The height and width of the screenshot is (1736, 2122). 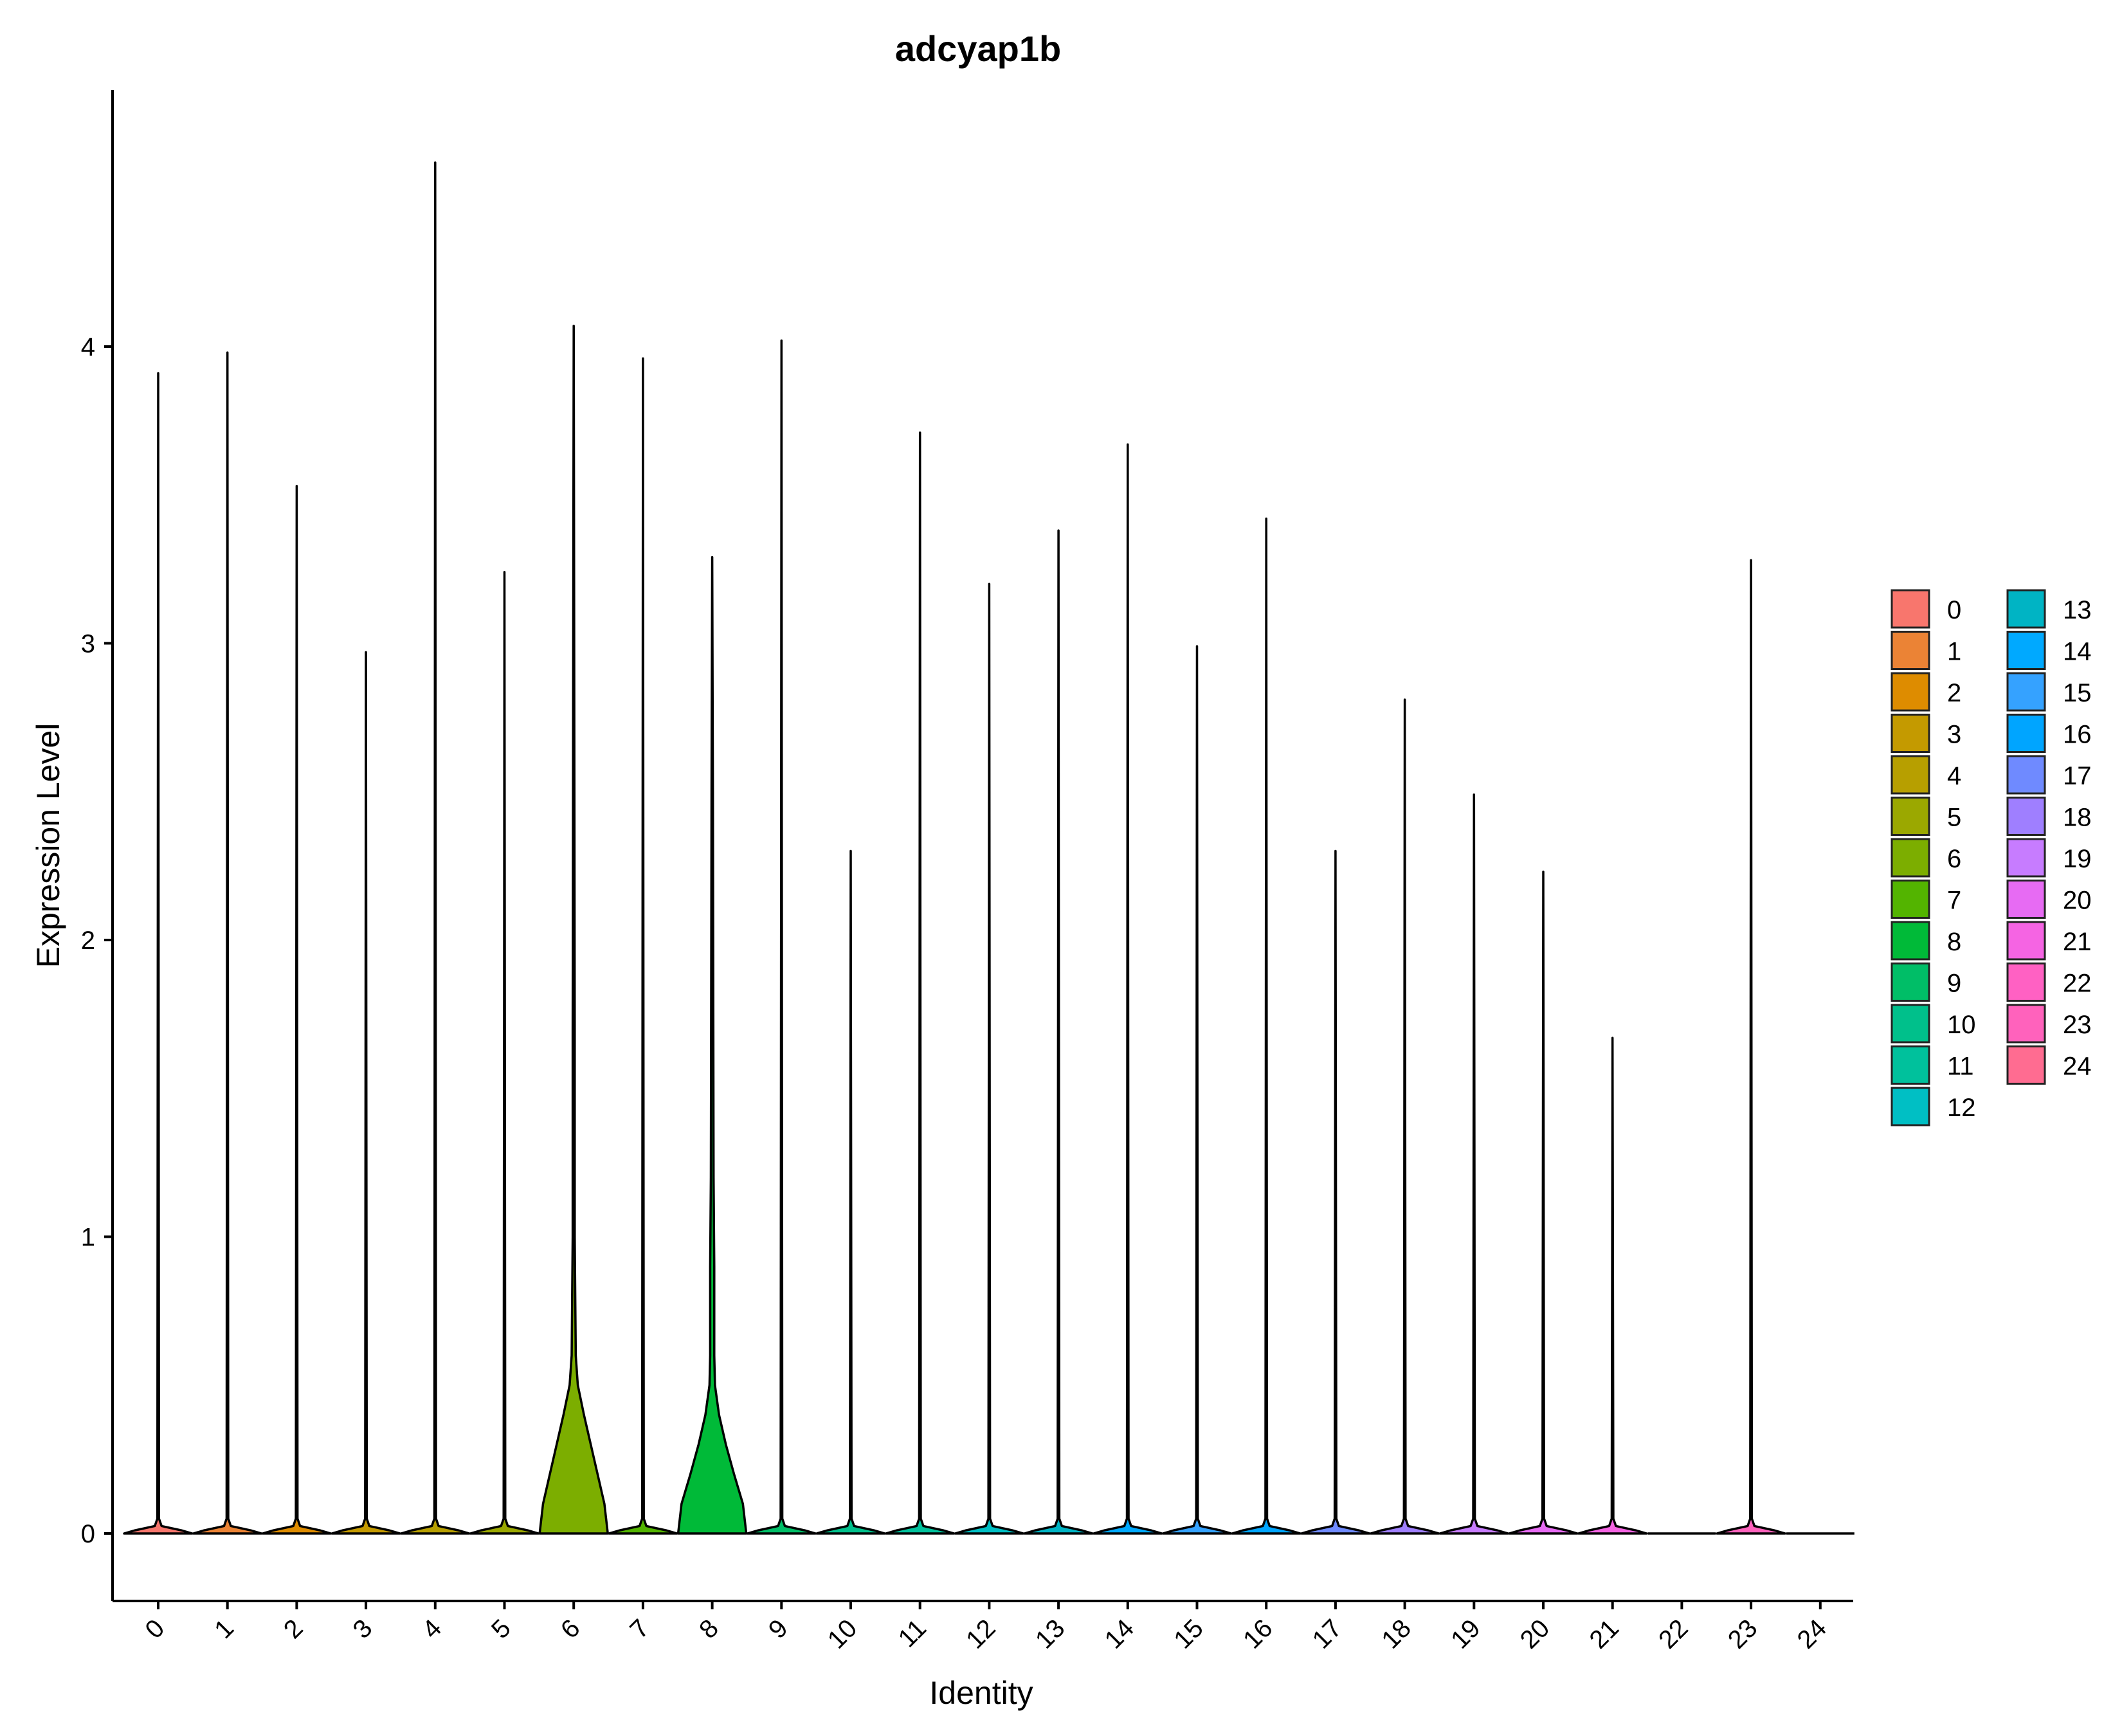 What do you see at coordinates (224, 1629) in the screenshot?
I see `x-tick-label: 1` at bounding box center [224, 1629].